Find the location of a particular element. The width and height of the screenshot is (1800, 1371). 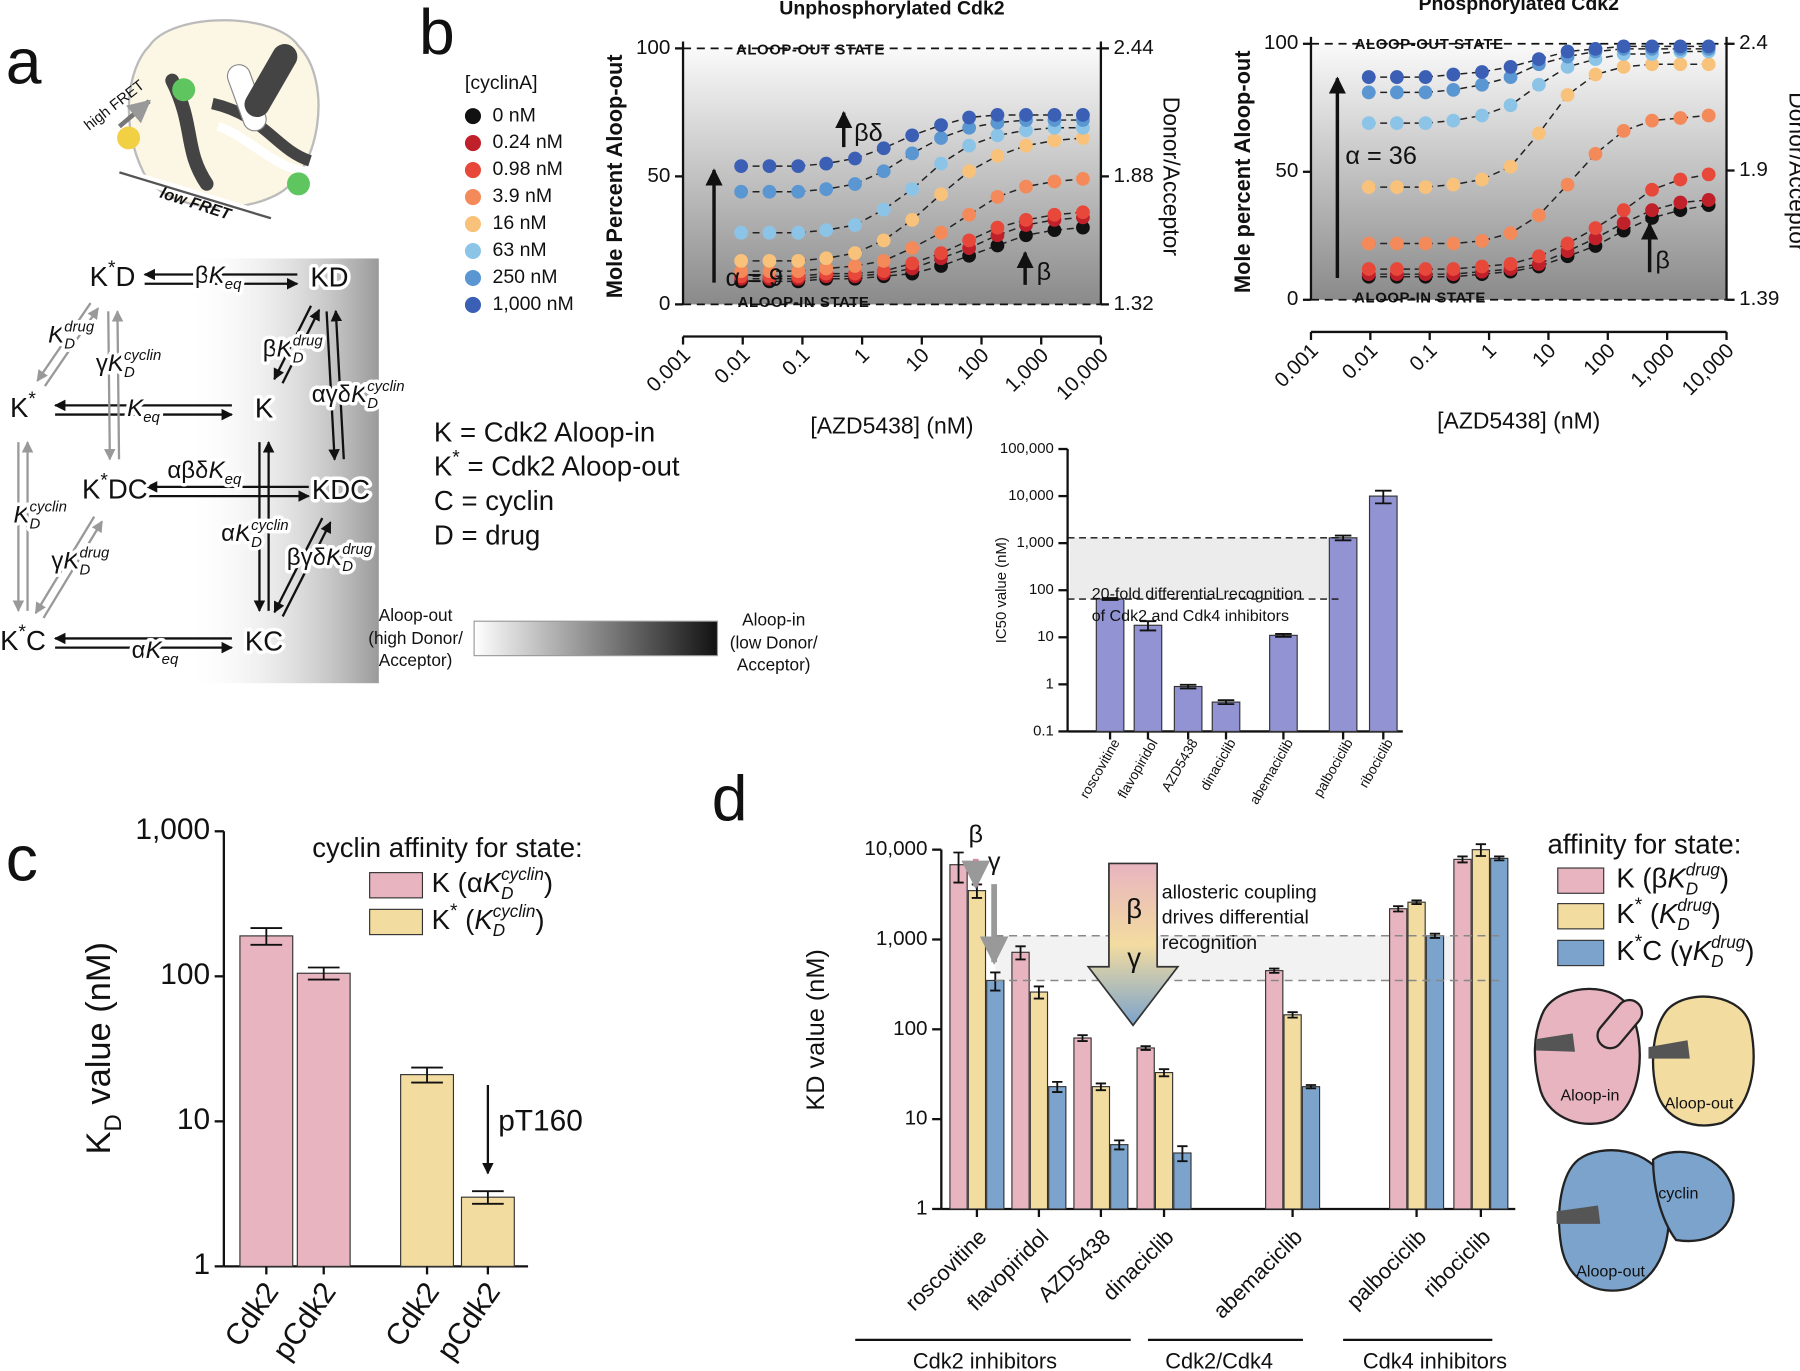

chart-title: Unphosphorylated Cdk2 is located at coordinates (892, 10).